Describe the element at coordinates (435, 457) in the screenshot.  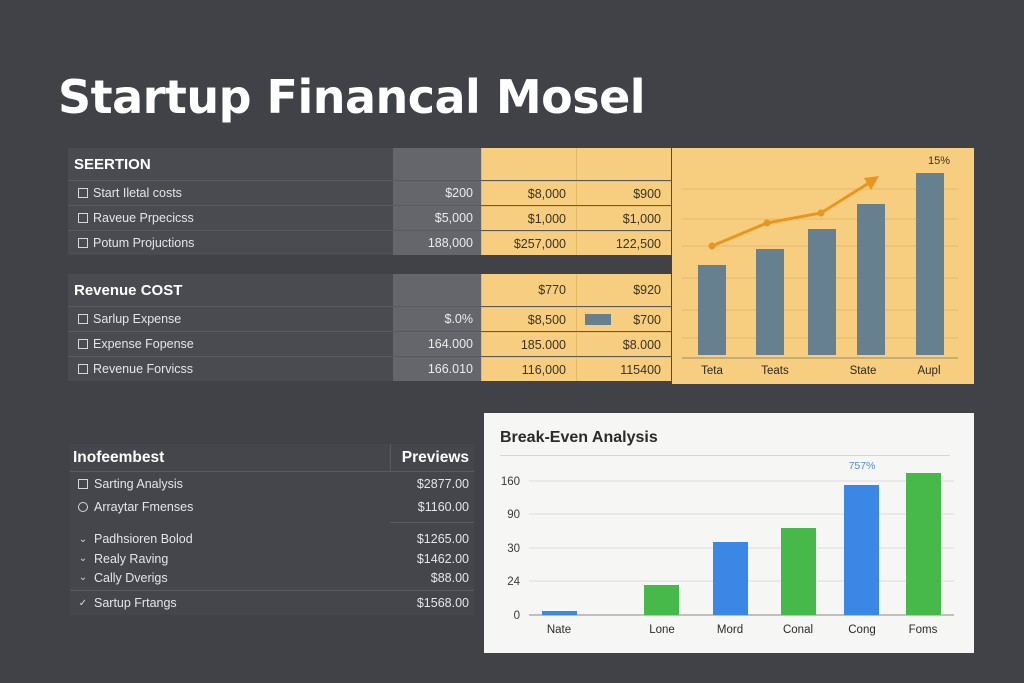
I see `previews-column-header: Previews` at that location.